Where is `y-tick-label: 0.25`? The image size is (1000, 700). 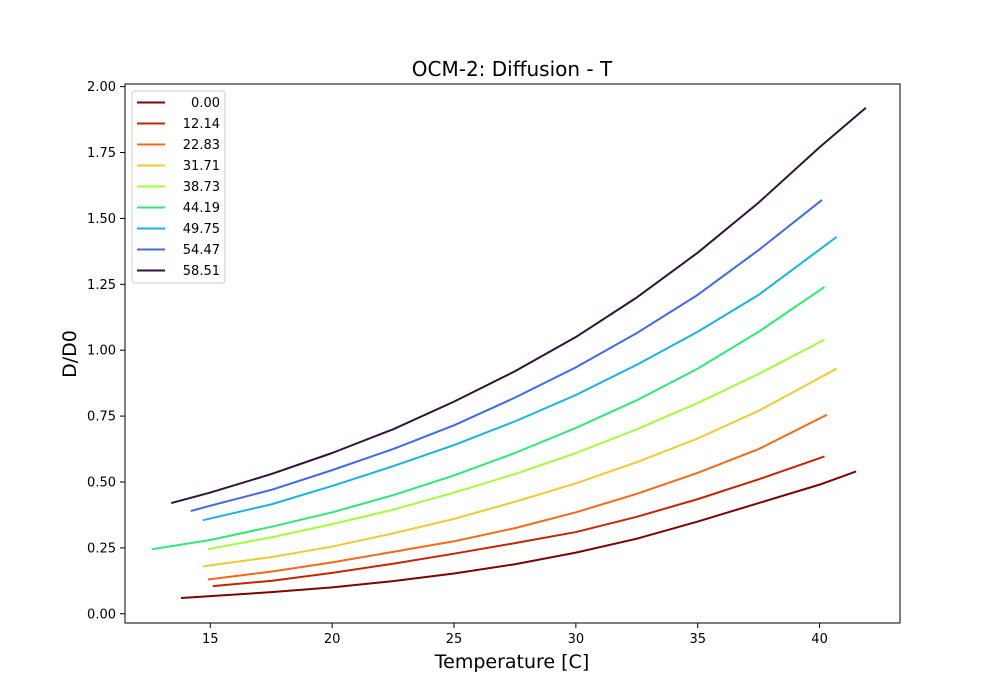
y-tick-label: 0.25 is located at coordinates (101, 548).